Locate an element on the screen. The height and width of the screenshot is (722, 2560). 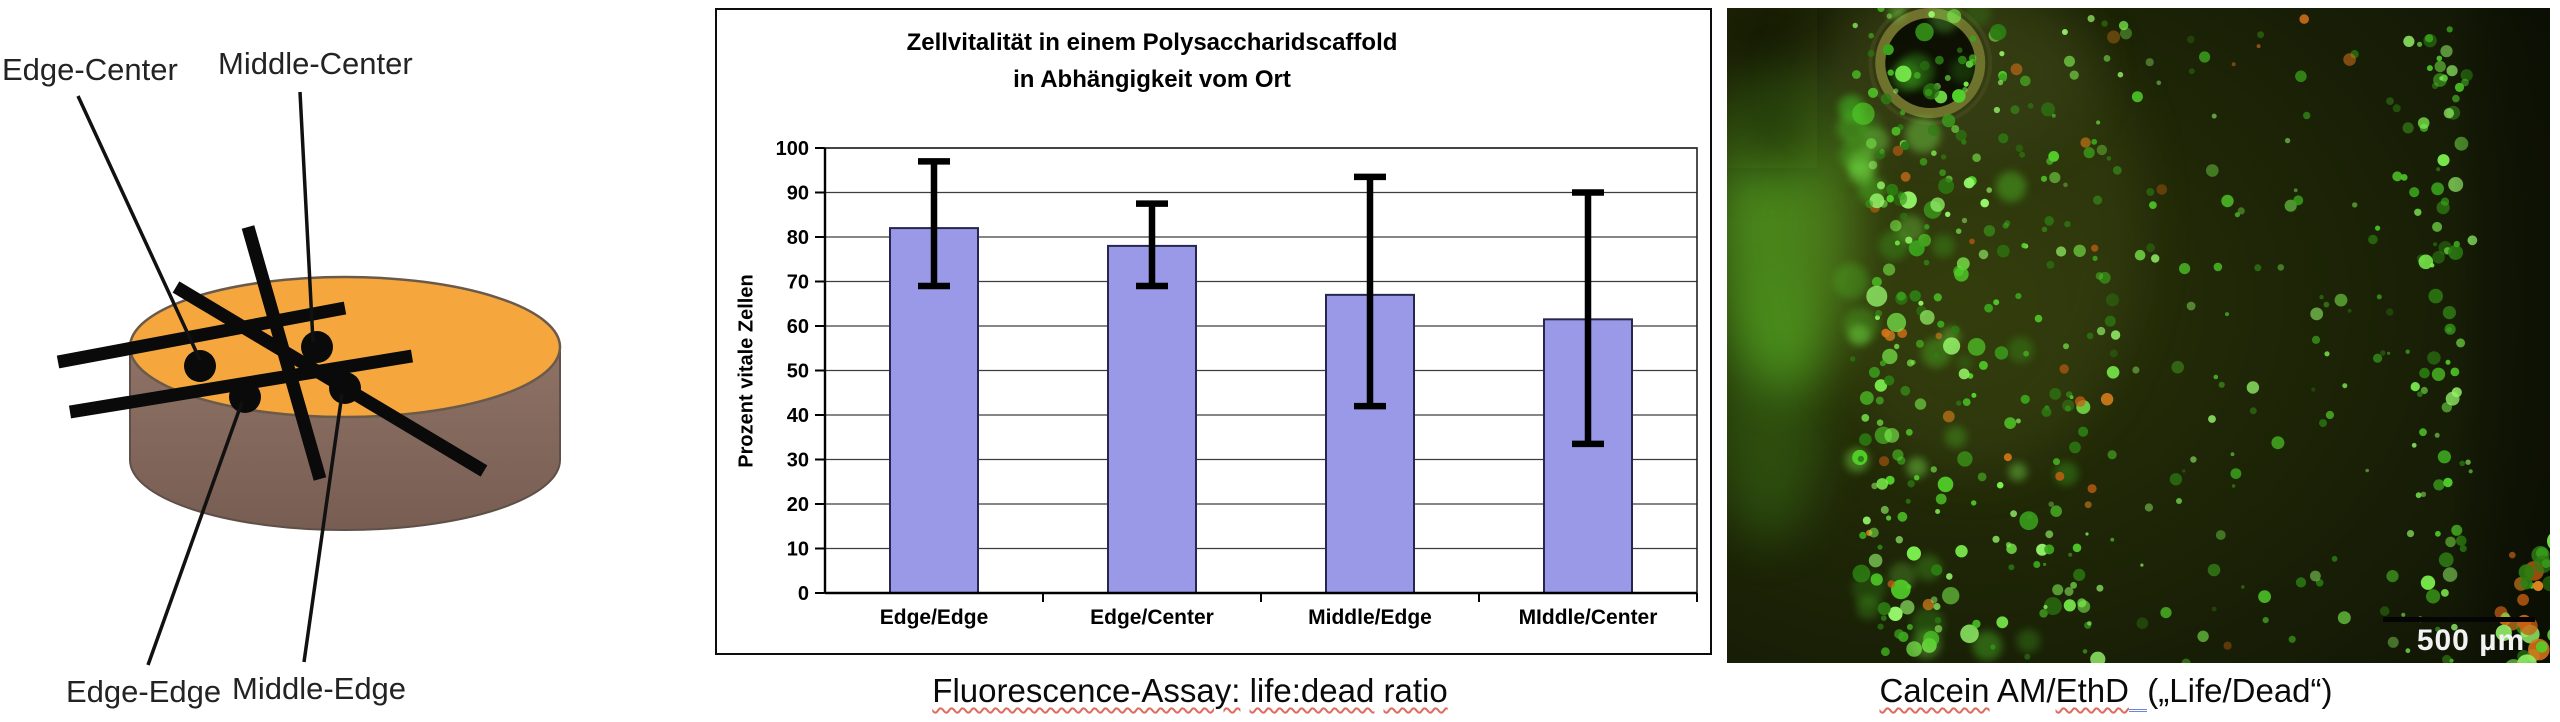
caption-segment: ratio is located at coordinates (1415, 690).